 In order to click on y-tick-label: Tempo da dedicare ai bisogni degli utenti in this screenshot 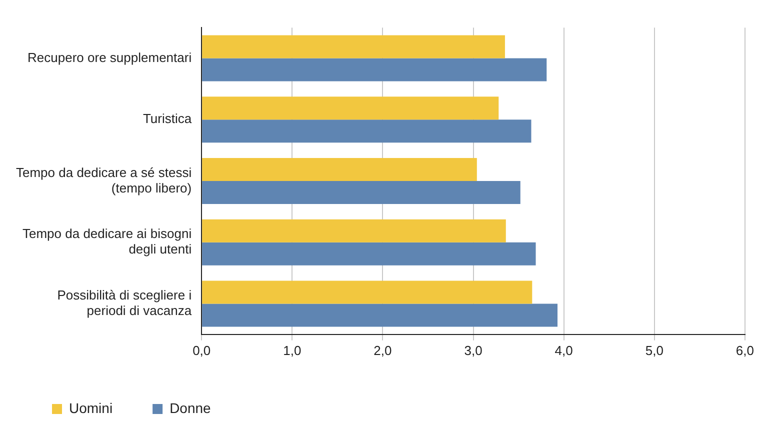, I will do `click(107, 241)`.